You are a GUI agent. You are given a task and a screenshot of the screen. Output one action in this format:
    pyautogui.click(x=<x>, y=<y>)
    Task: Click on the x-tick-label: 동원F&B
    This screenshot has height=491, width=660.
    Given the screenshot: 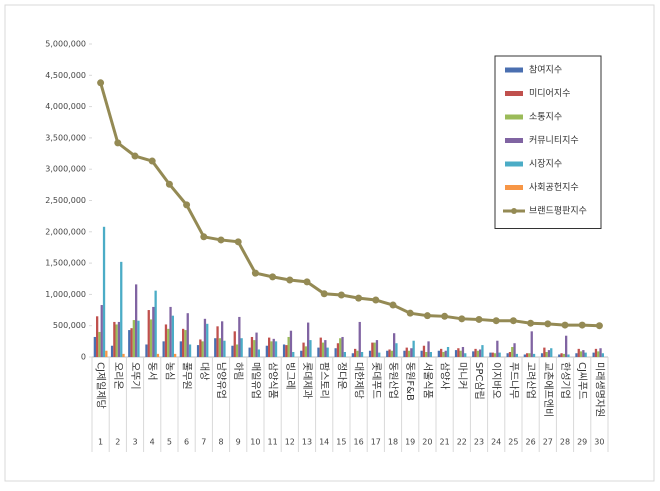 What is the action you would take?
    pyautogui.click(x=410, y=381)
    